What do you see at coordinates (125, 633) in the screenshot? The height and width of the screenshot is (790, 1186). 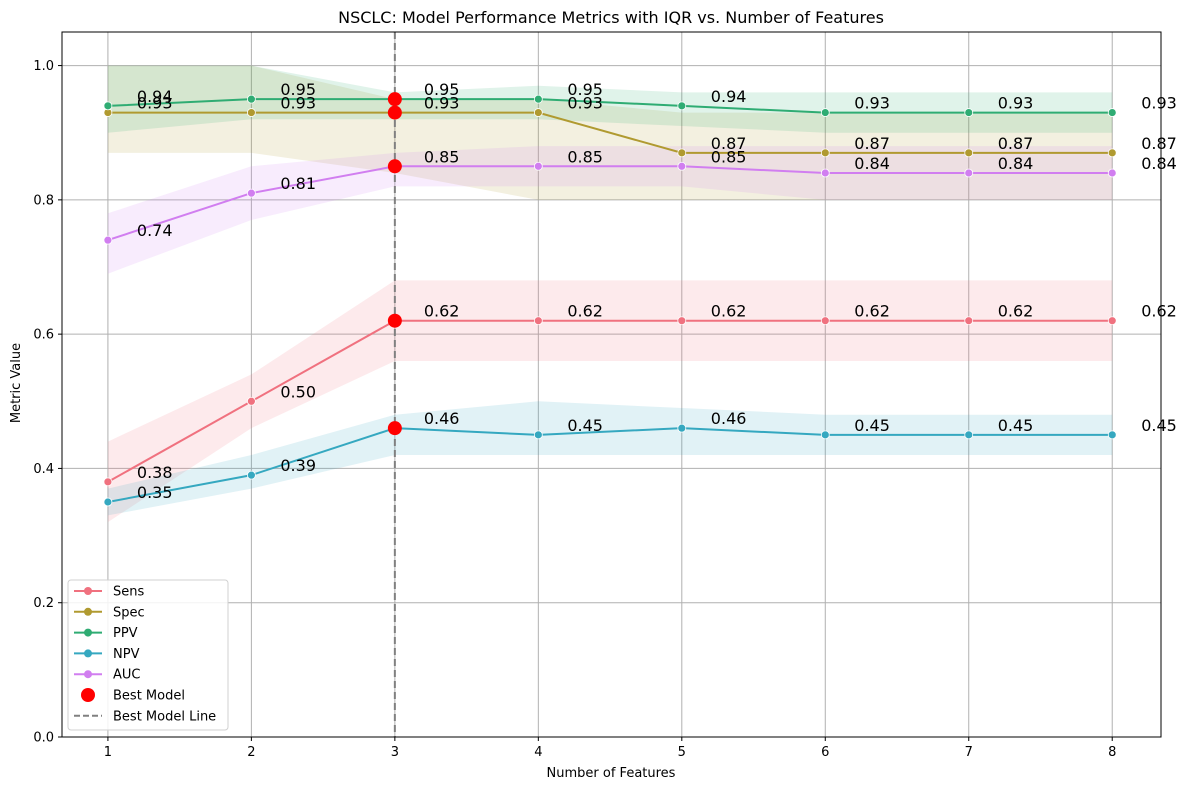 I see `legend-label-ppv: PPV` at bounding box center [125, 633].